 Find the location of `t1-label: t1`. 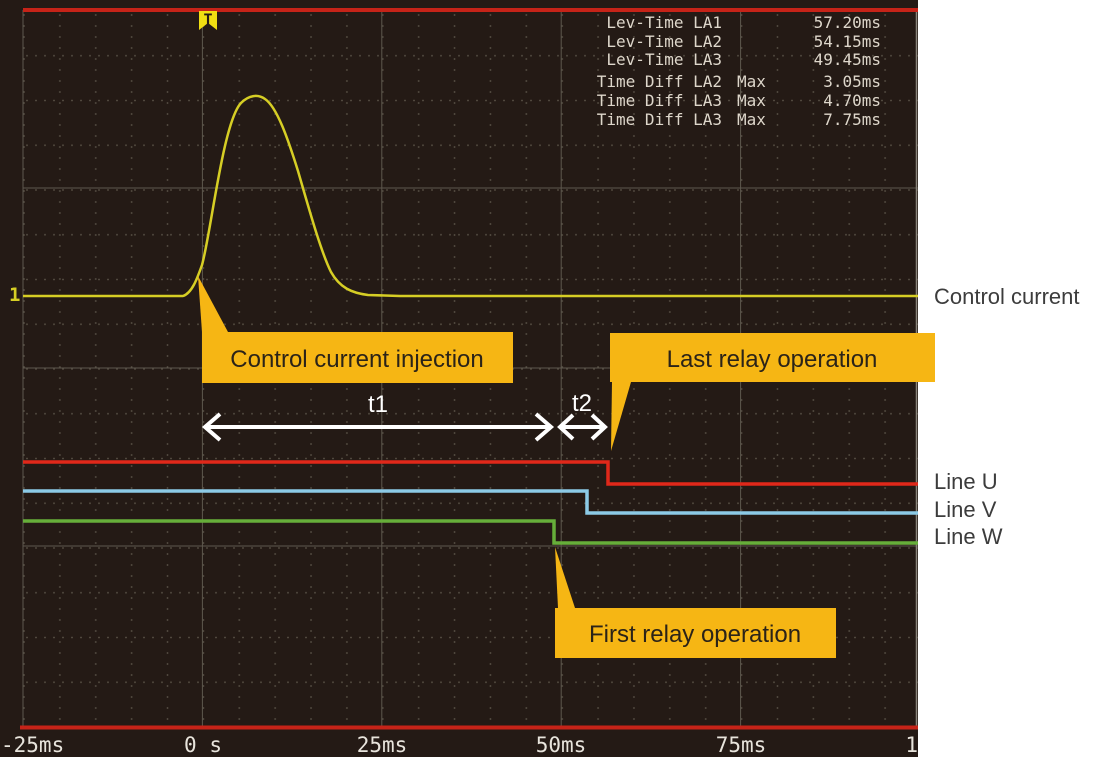

t1-label: t1 is located at coordinates (378, 404).